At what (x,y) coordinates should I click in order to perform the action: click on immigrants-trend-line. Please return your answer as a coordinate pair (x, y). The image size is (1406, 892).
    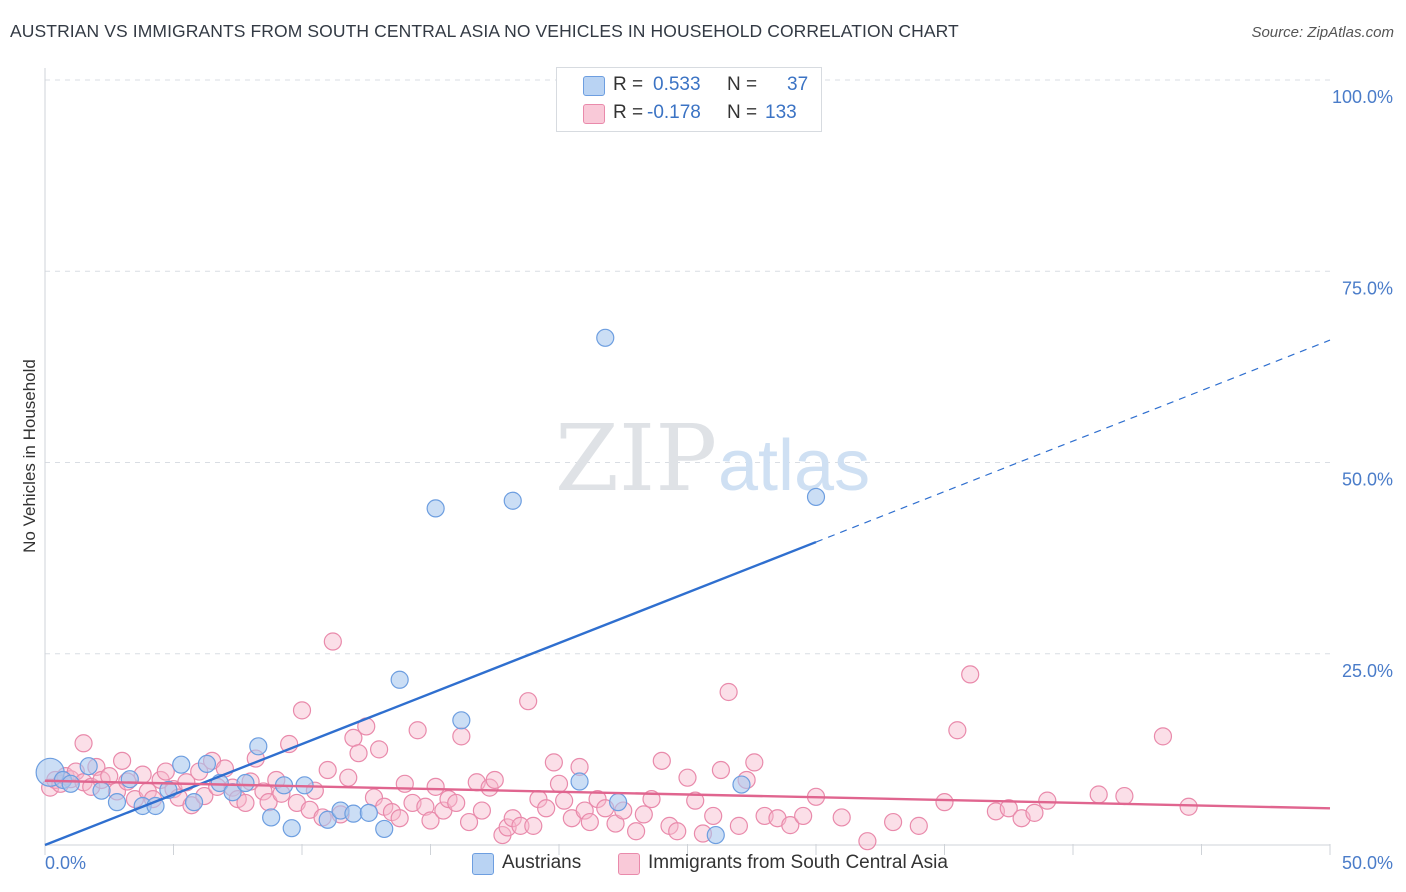
    Looking at the image, I should click on (687, 794).